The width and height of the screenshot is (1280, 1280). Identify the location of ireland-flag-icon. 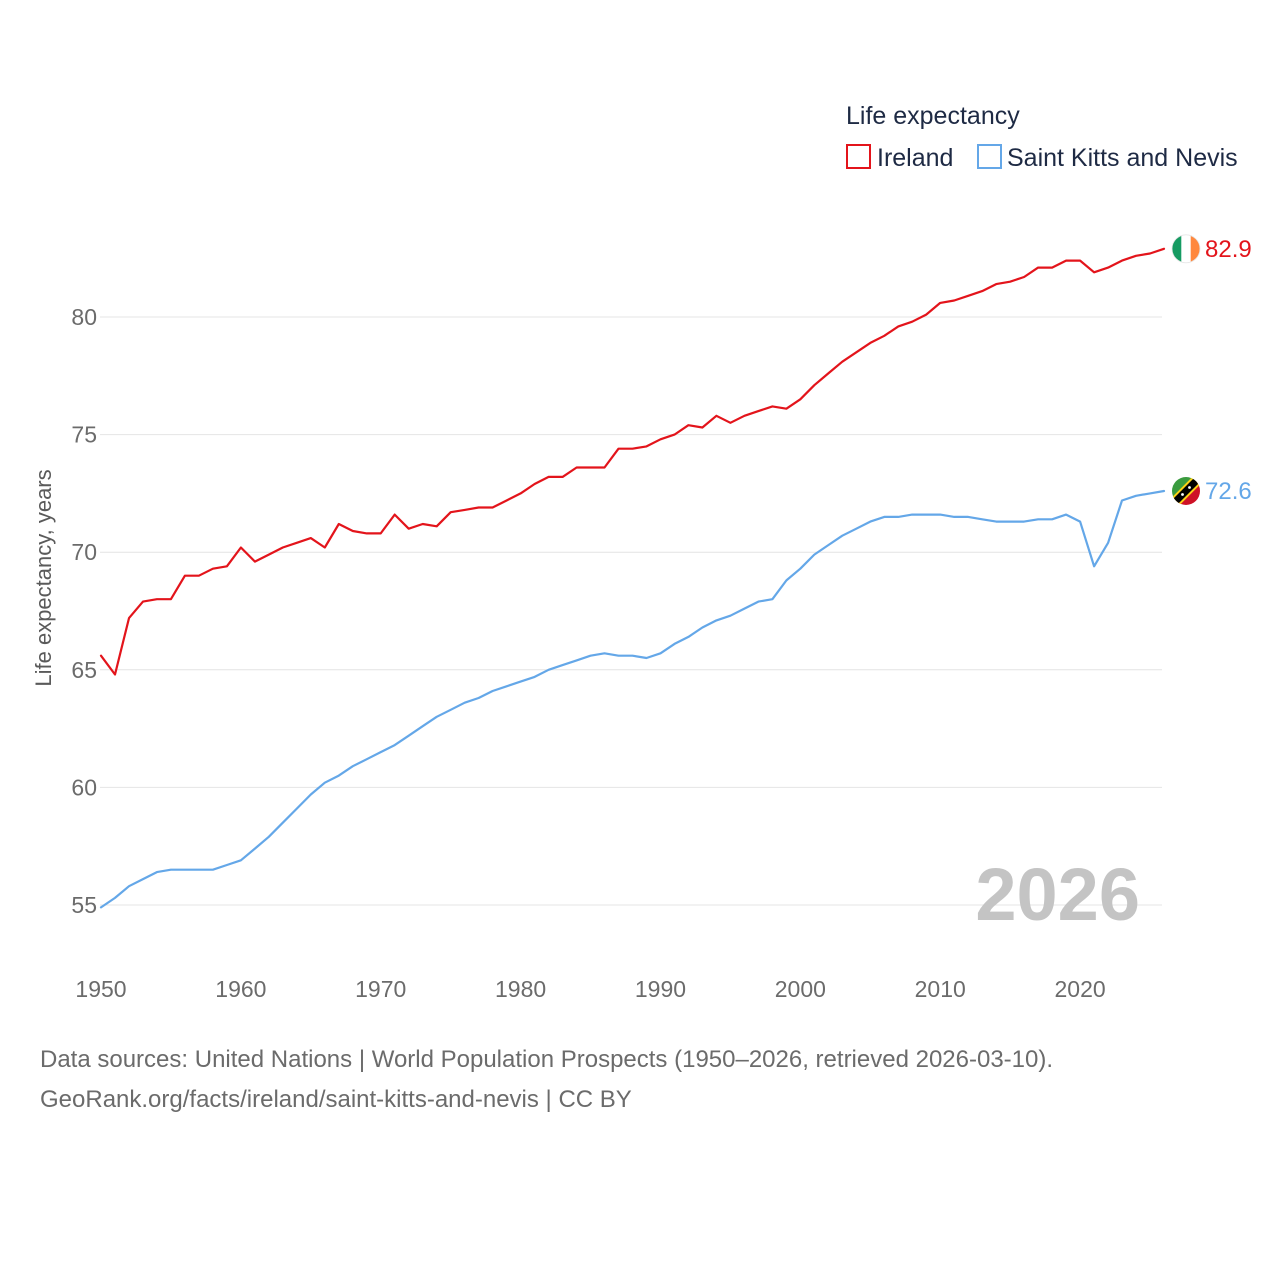
(1186, 249).